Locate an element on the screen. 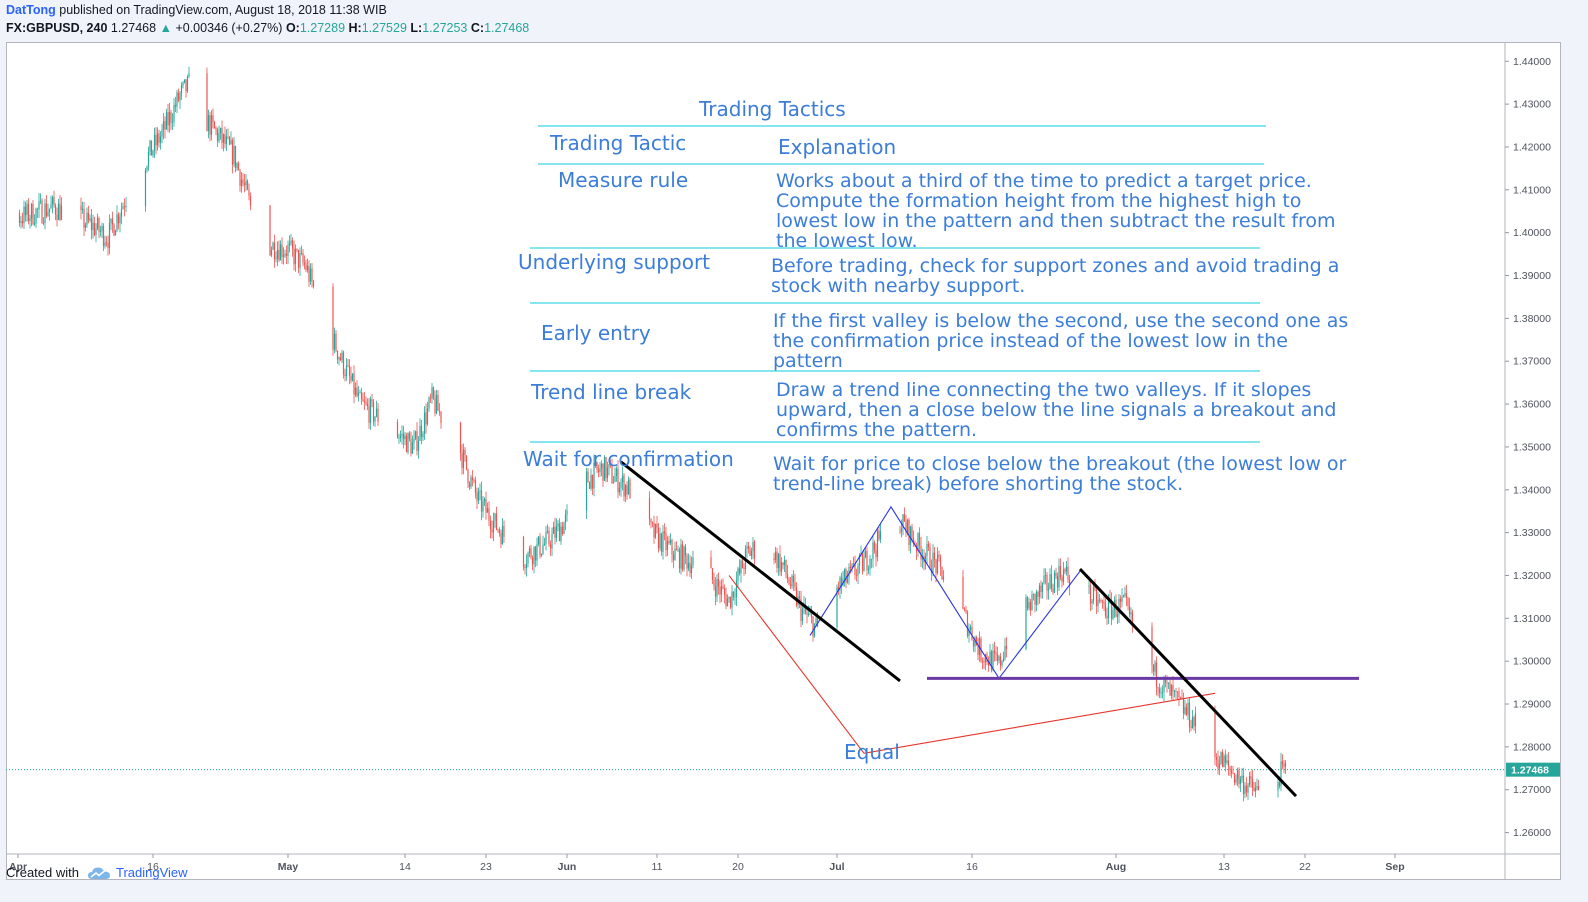 This screenshot has width=1588, height=902. author-link: DatTong is located at coordinates (31, 10).